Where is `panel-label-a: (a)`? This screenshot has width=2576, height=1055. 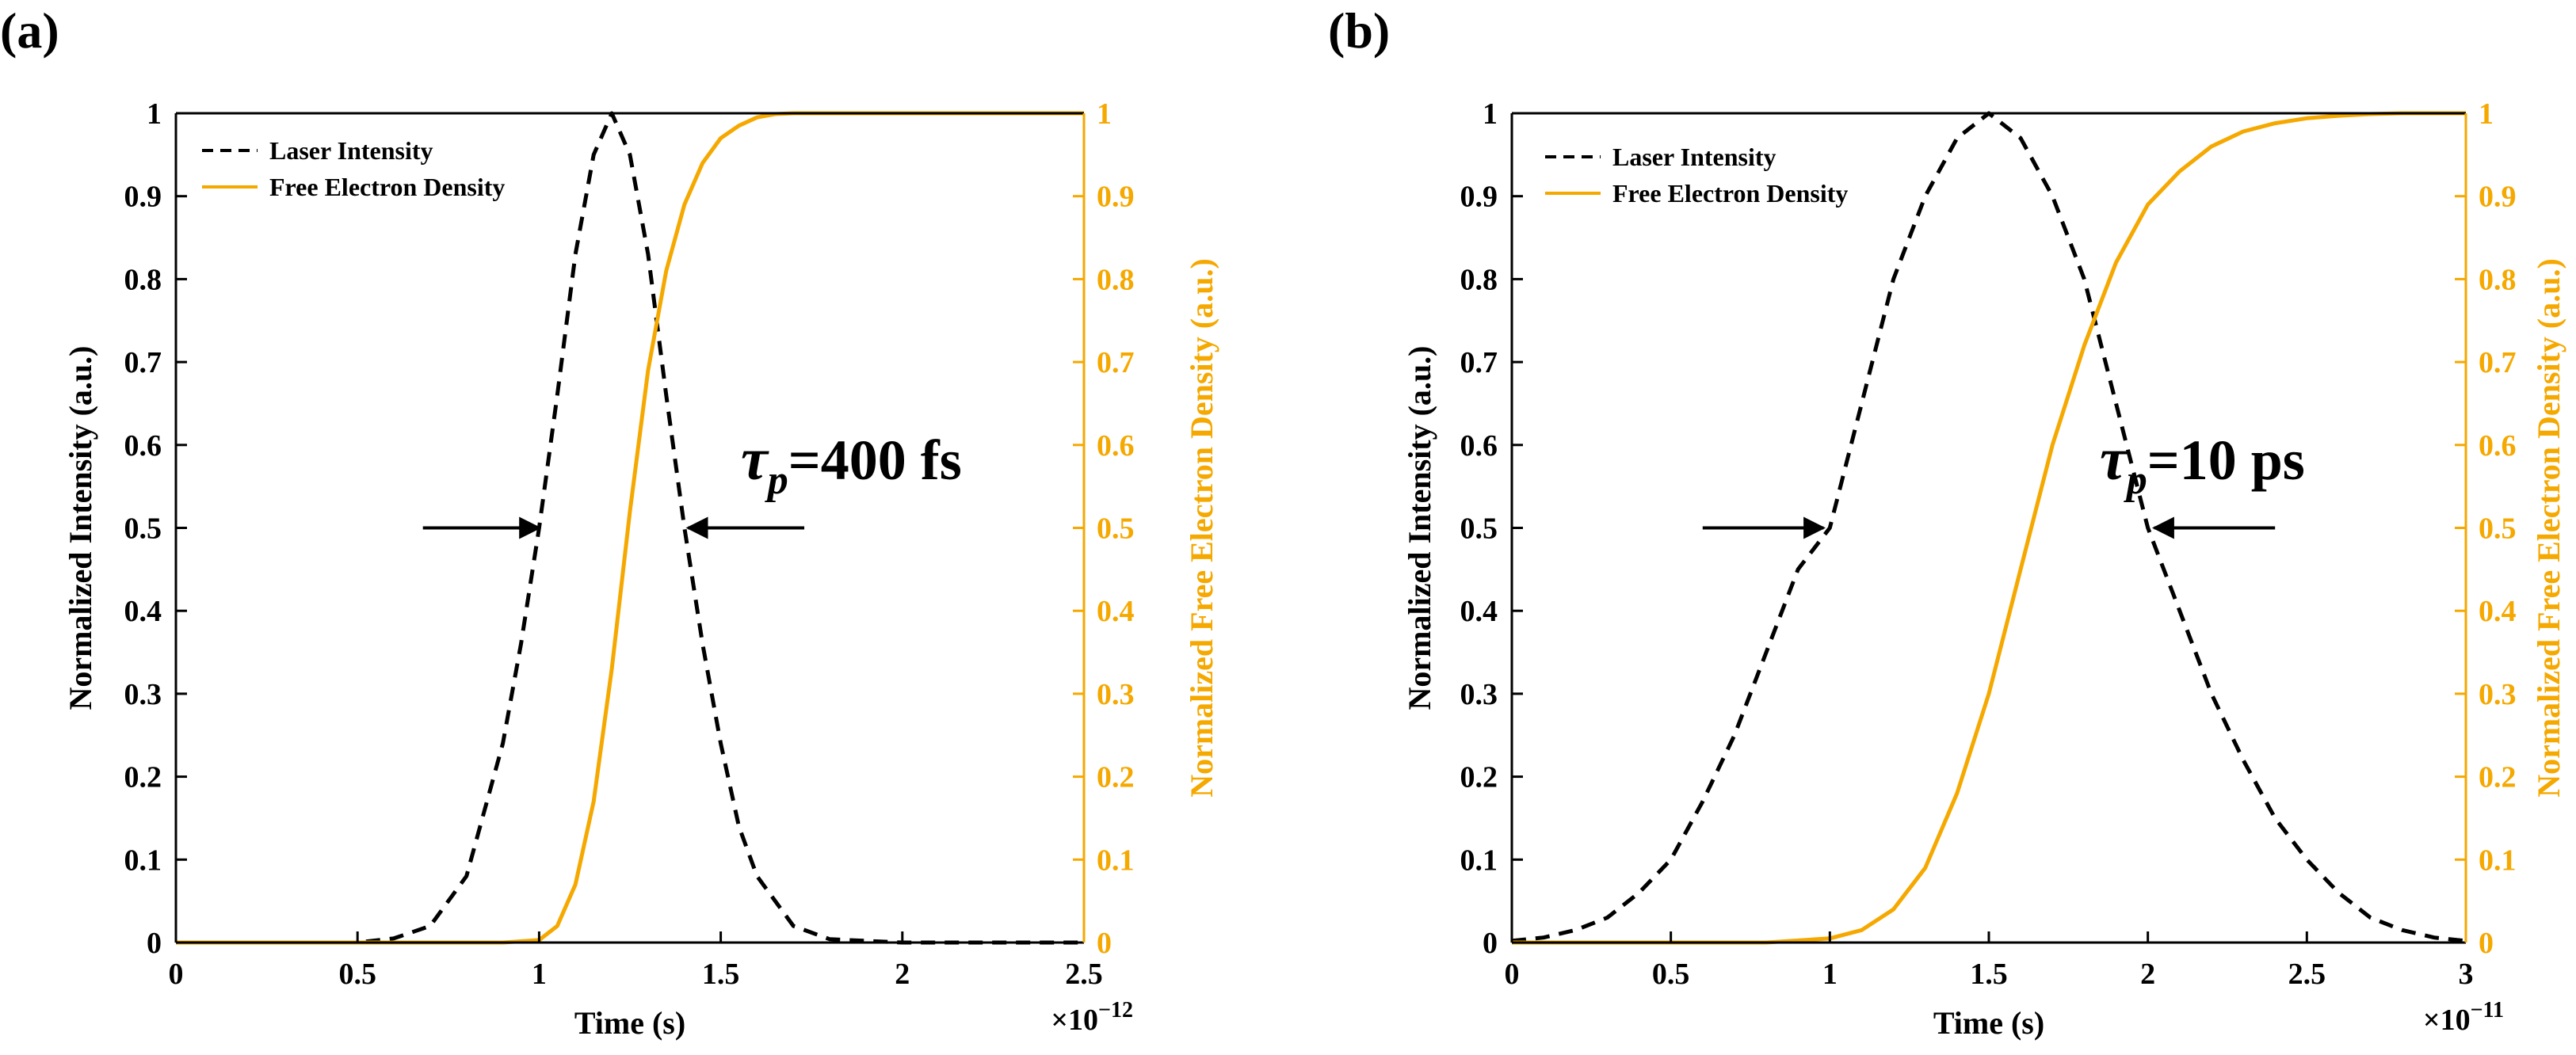
panel-label-a: (a) is located at coordinates (29, 30).